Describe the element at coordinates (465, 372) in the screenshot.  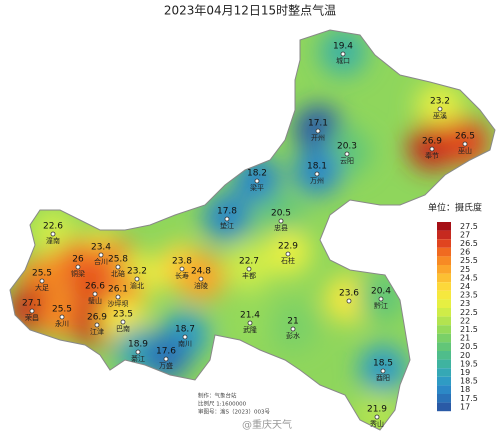
I see `legend-label: 19` at that location.